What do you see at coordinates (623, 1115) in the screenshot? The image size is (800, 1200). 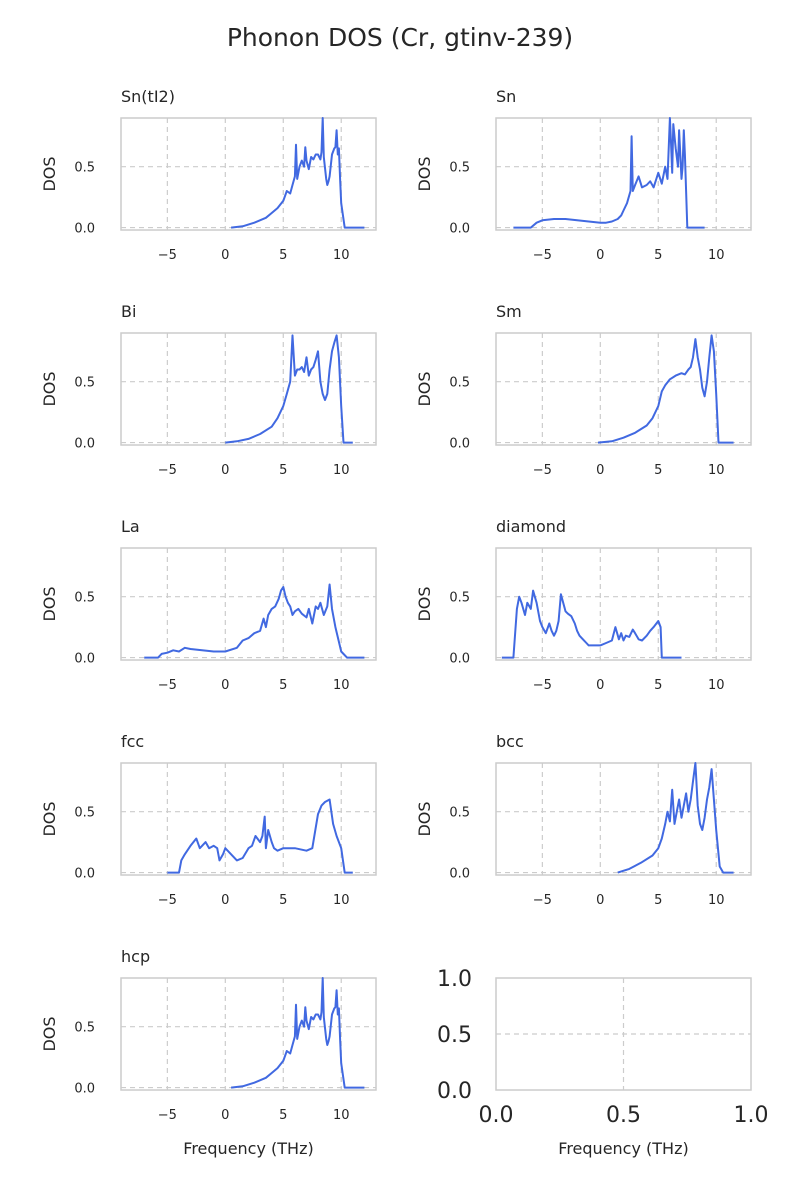 I see `x-tick-label: 0.5` at bounding box center [623, 1115].